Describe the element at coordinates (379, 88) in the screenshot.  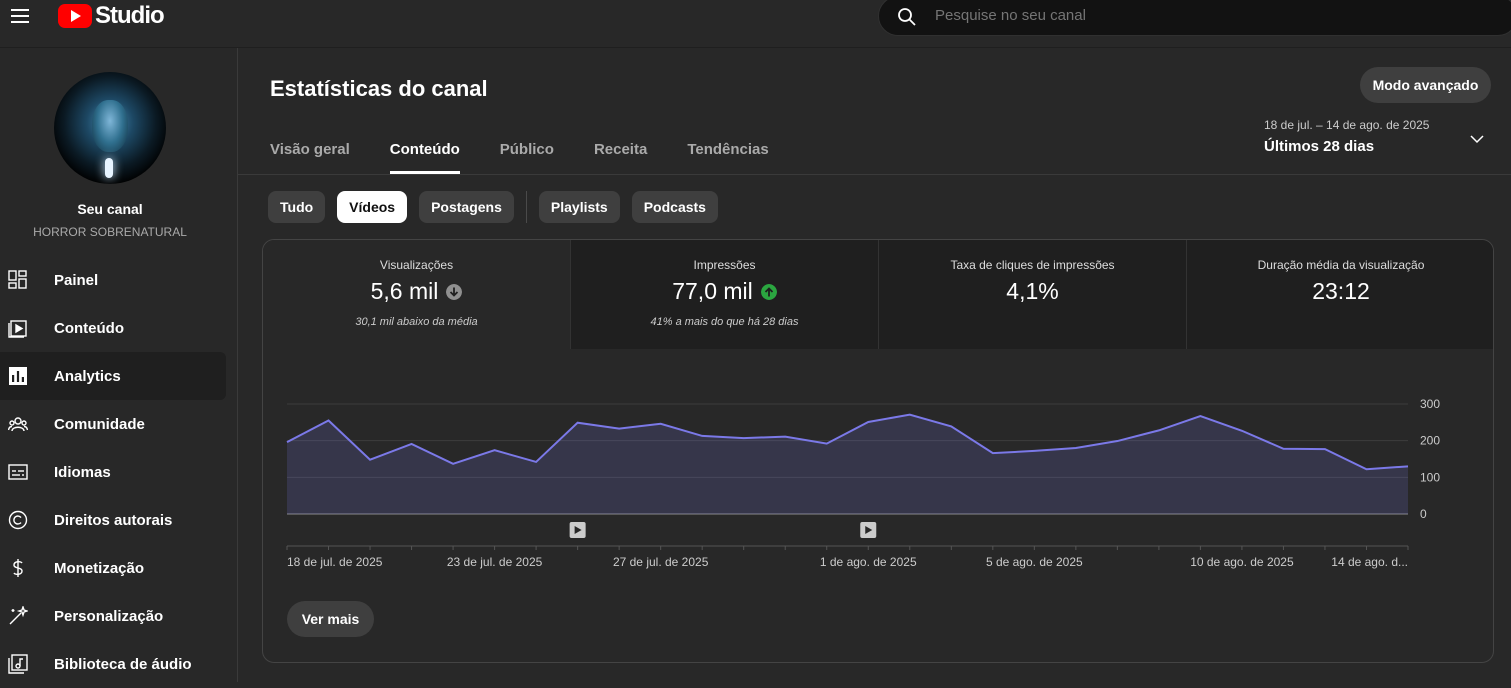
I see `page-title: Estatísticas do canal` at that location.